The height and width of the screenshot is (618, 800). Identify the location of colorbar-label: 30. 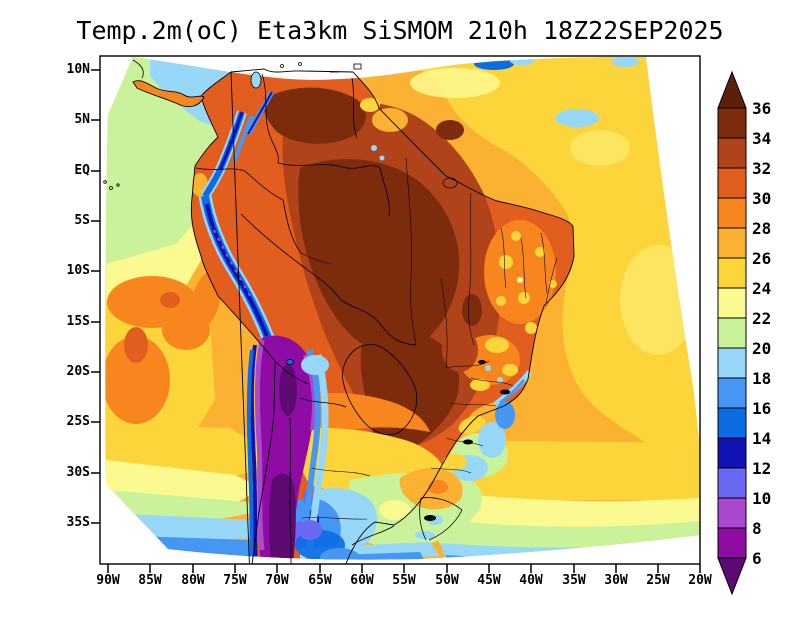
(761, 198).